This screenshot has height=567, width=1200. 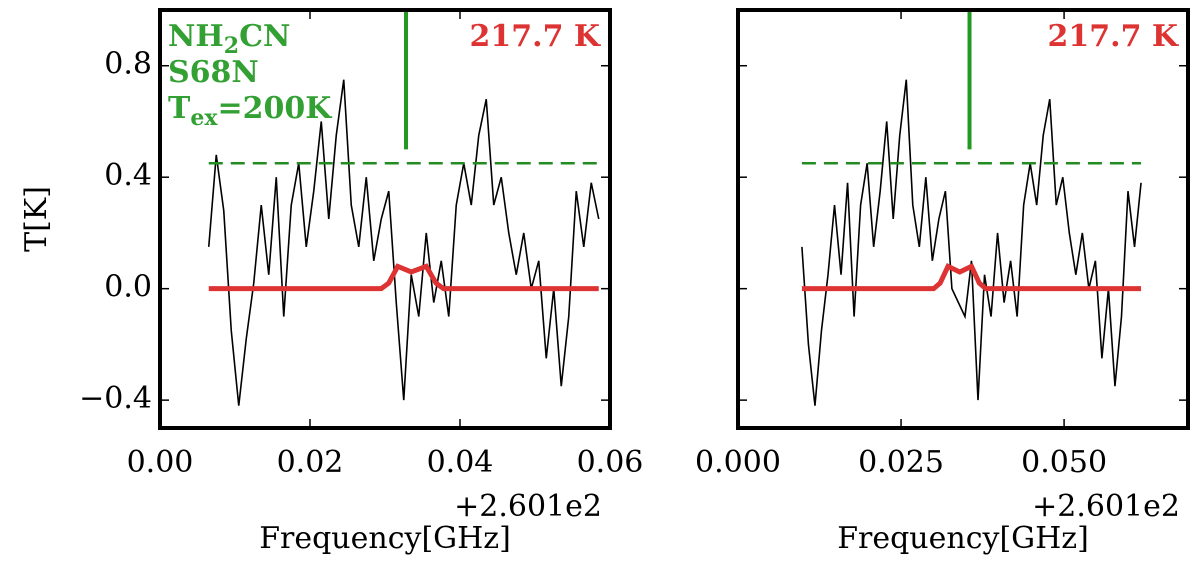 What do you see at coordinates (128, 175) in the screenshot?
I see `y-tick-label: 0.4` at bounding box center [128, 175].